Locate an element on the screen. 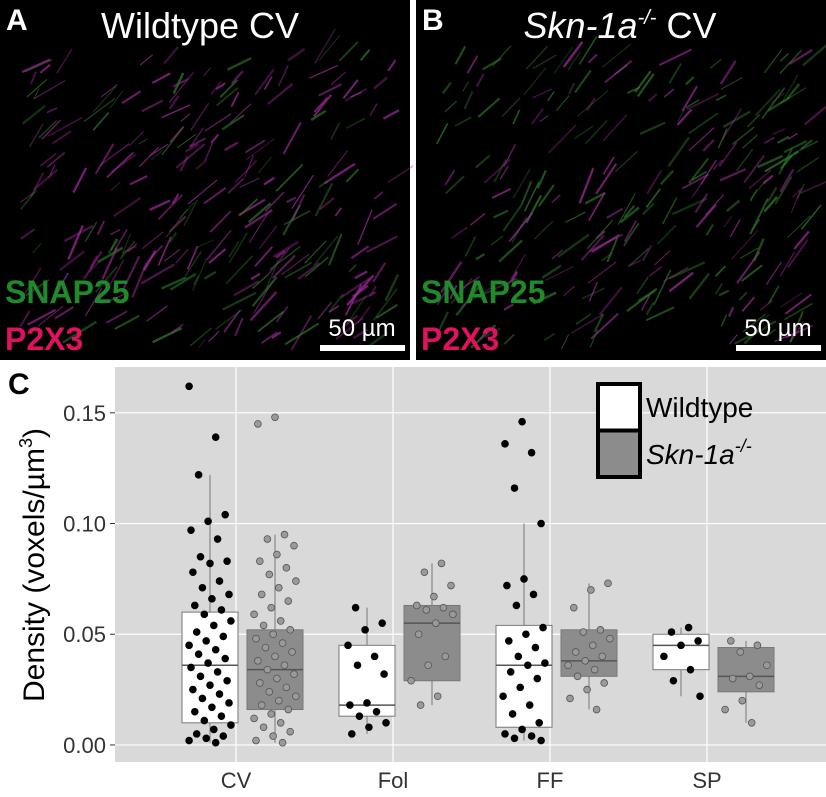 This screenshot has width=826, height=797. y-tick-label: 0.05 is located at coordinates (84, 634).